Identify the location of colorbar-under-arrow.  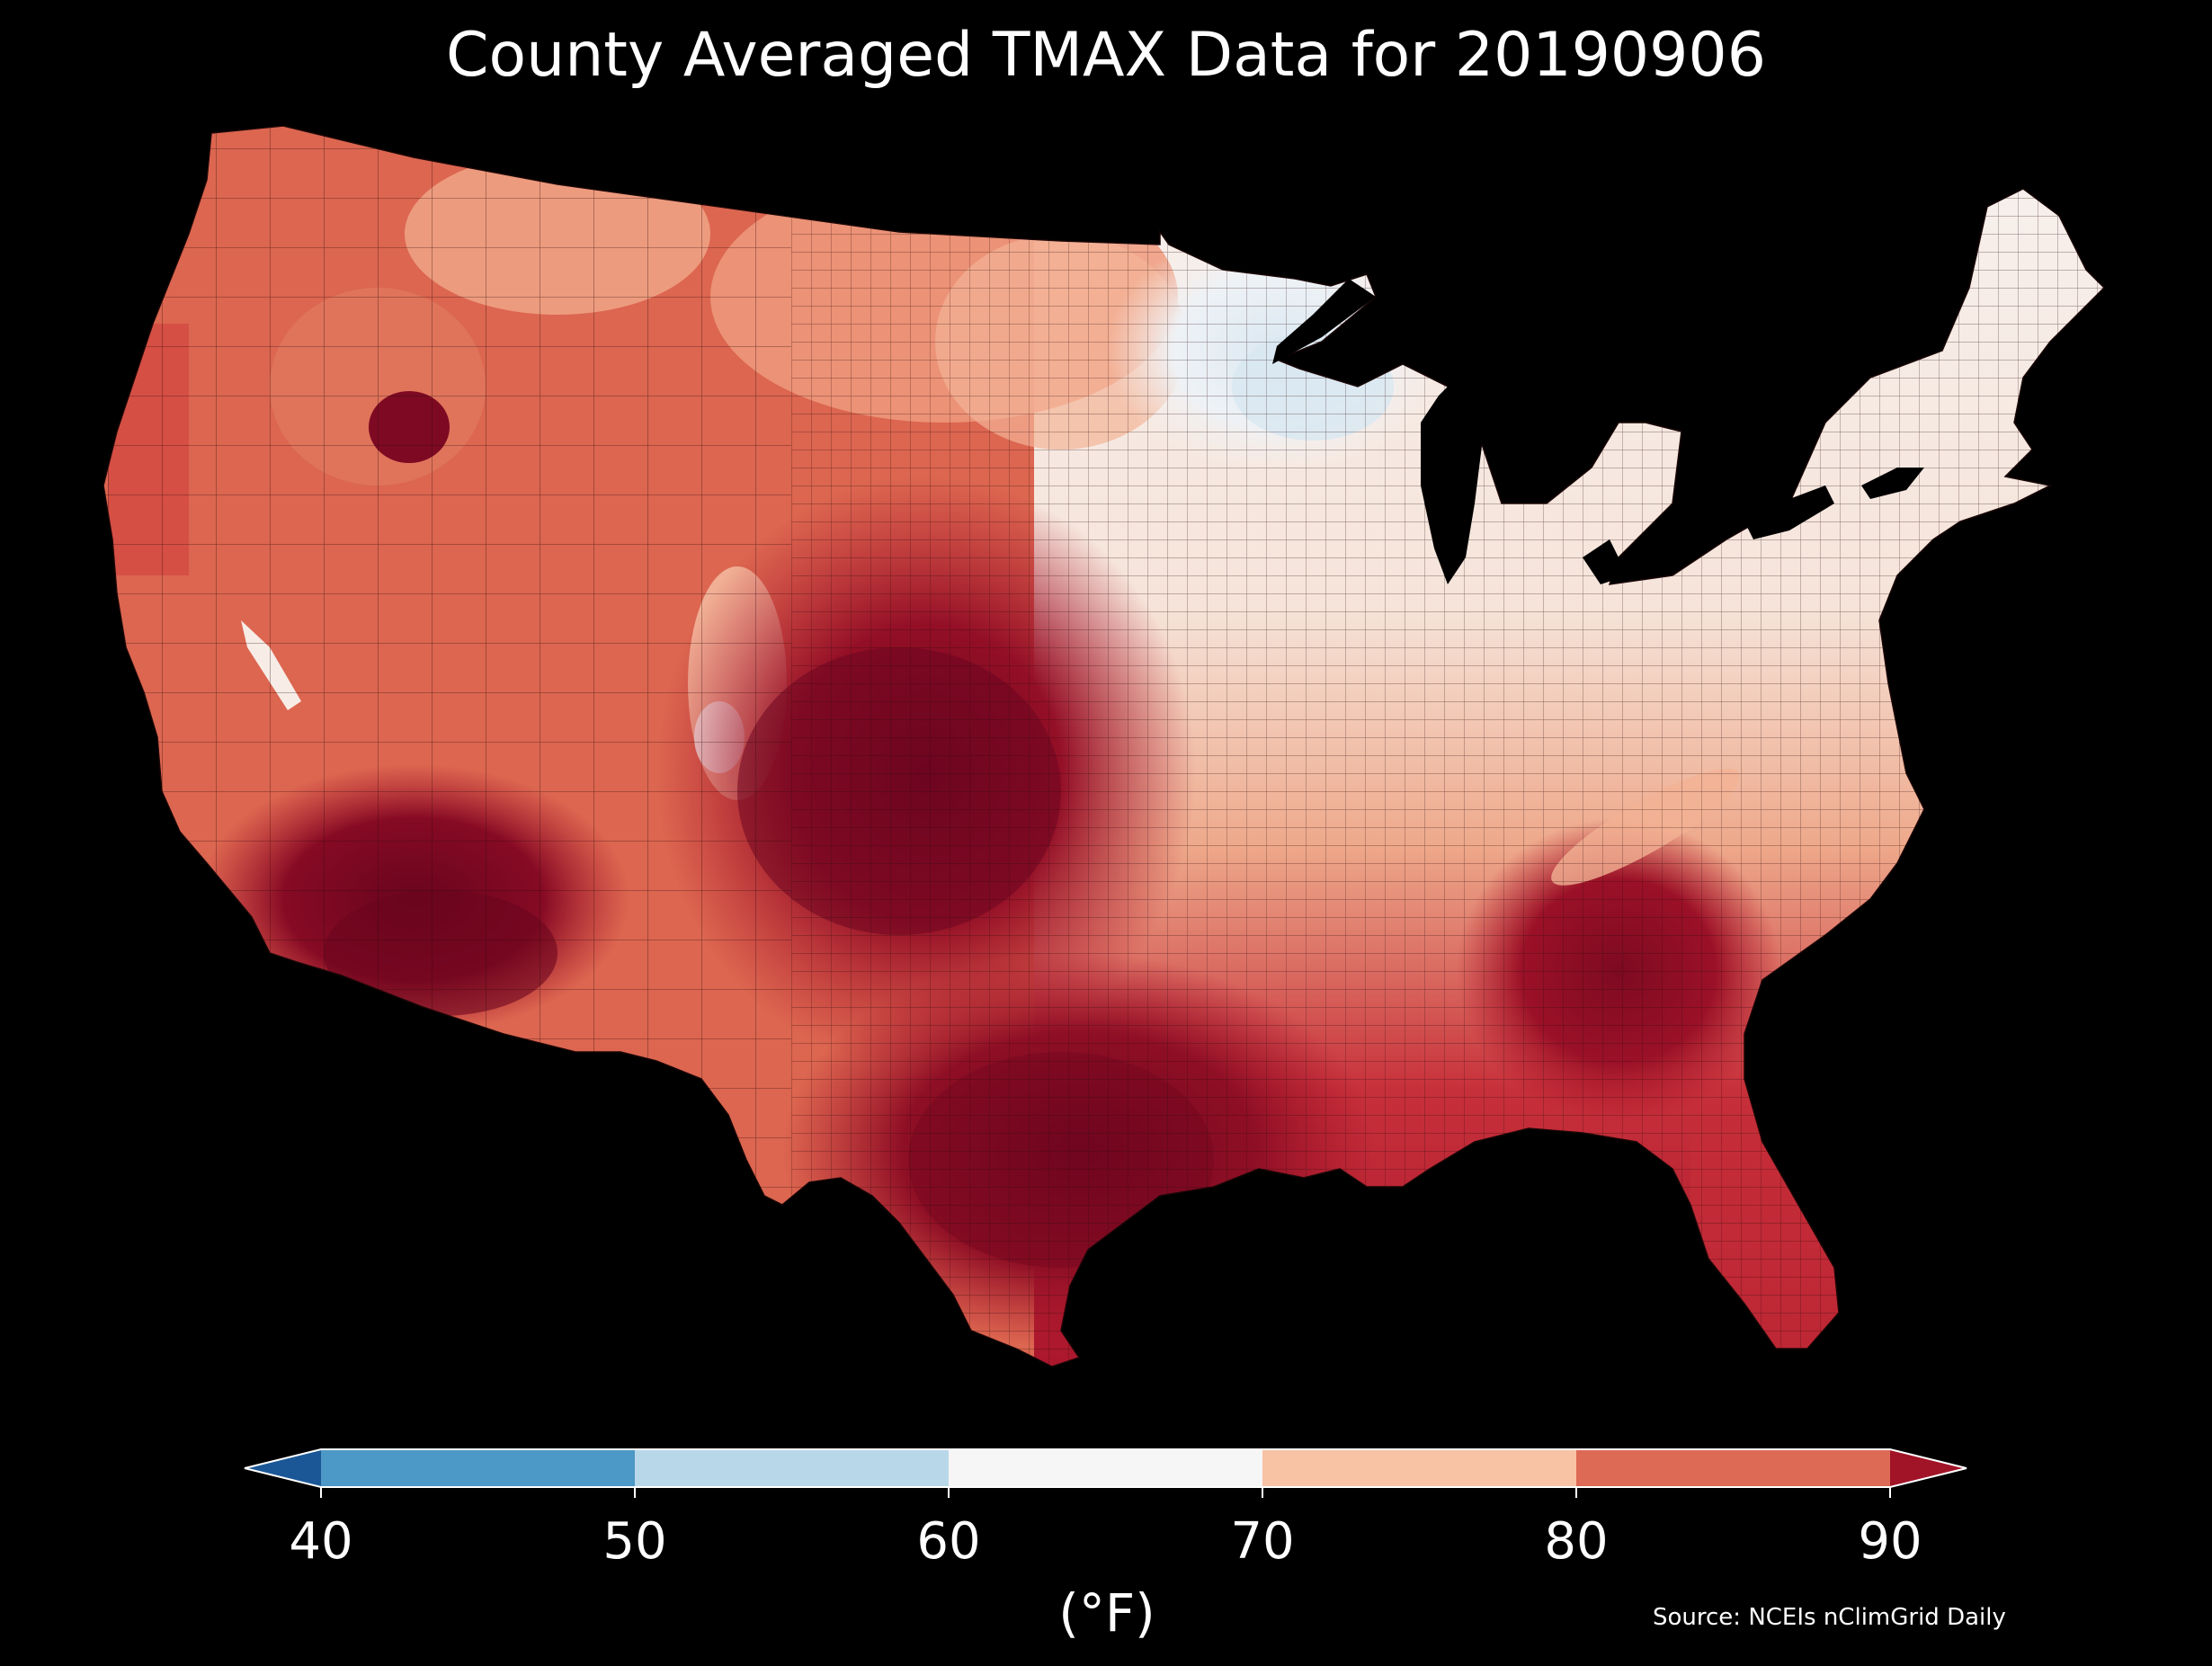
(283, 1468).